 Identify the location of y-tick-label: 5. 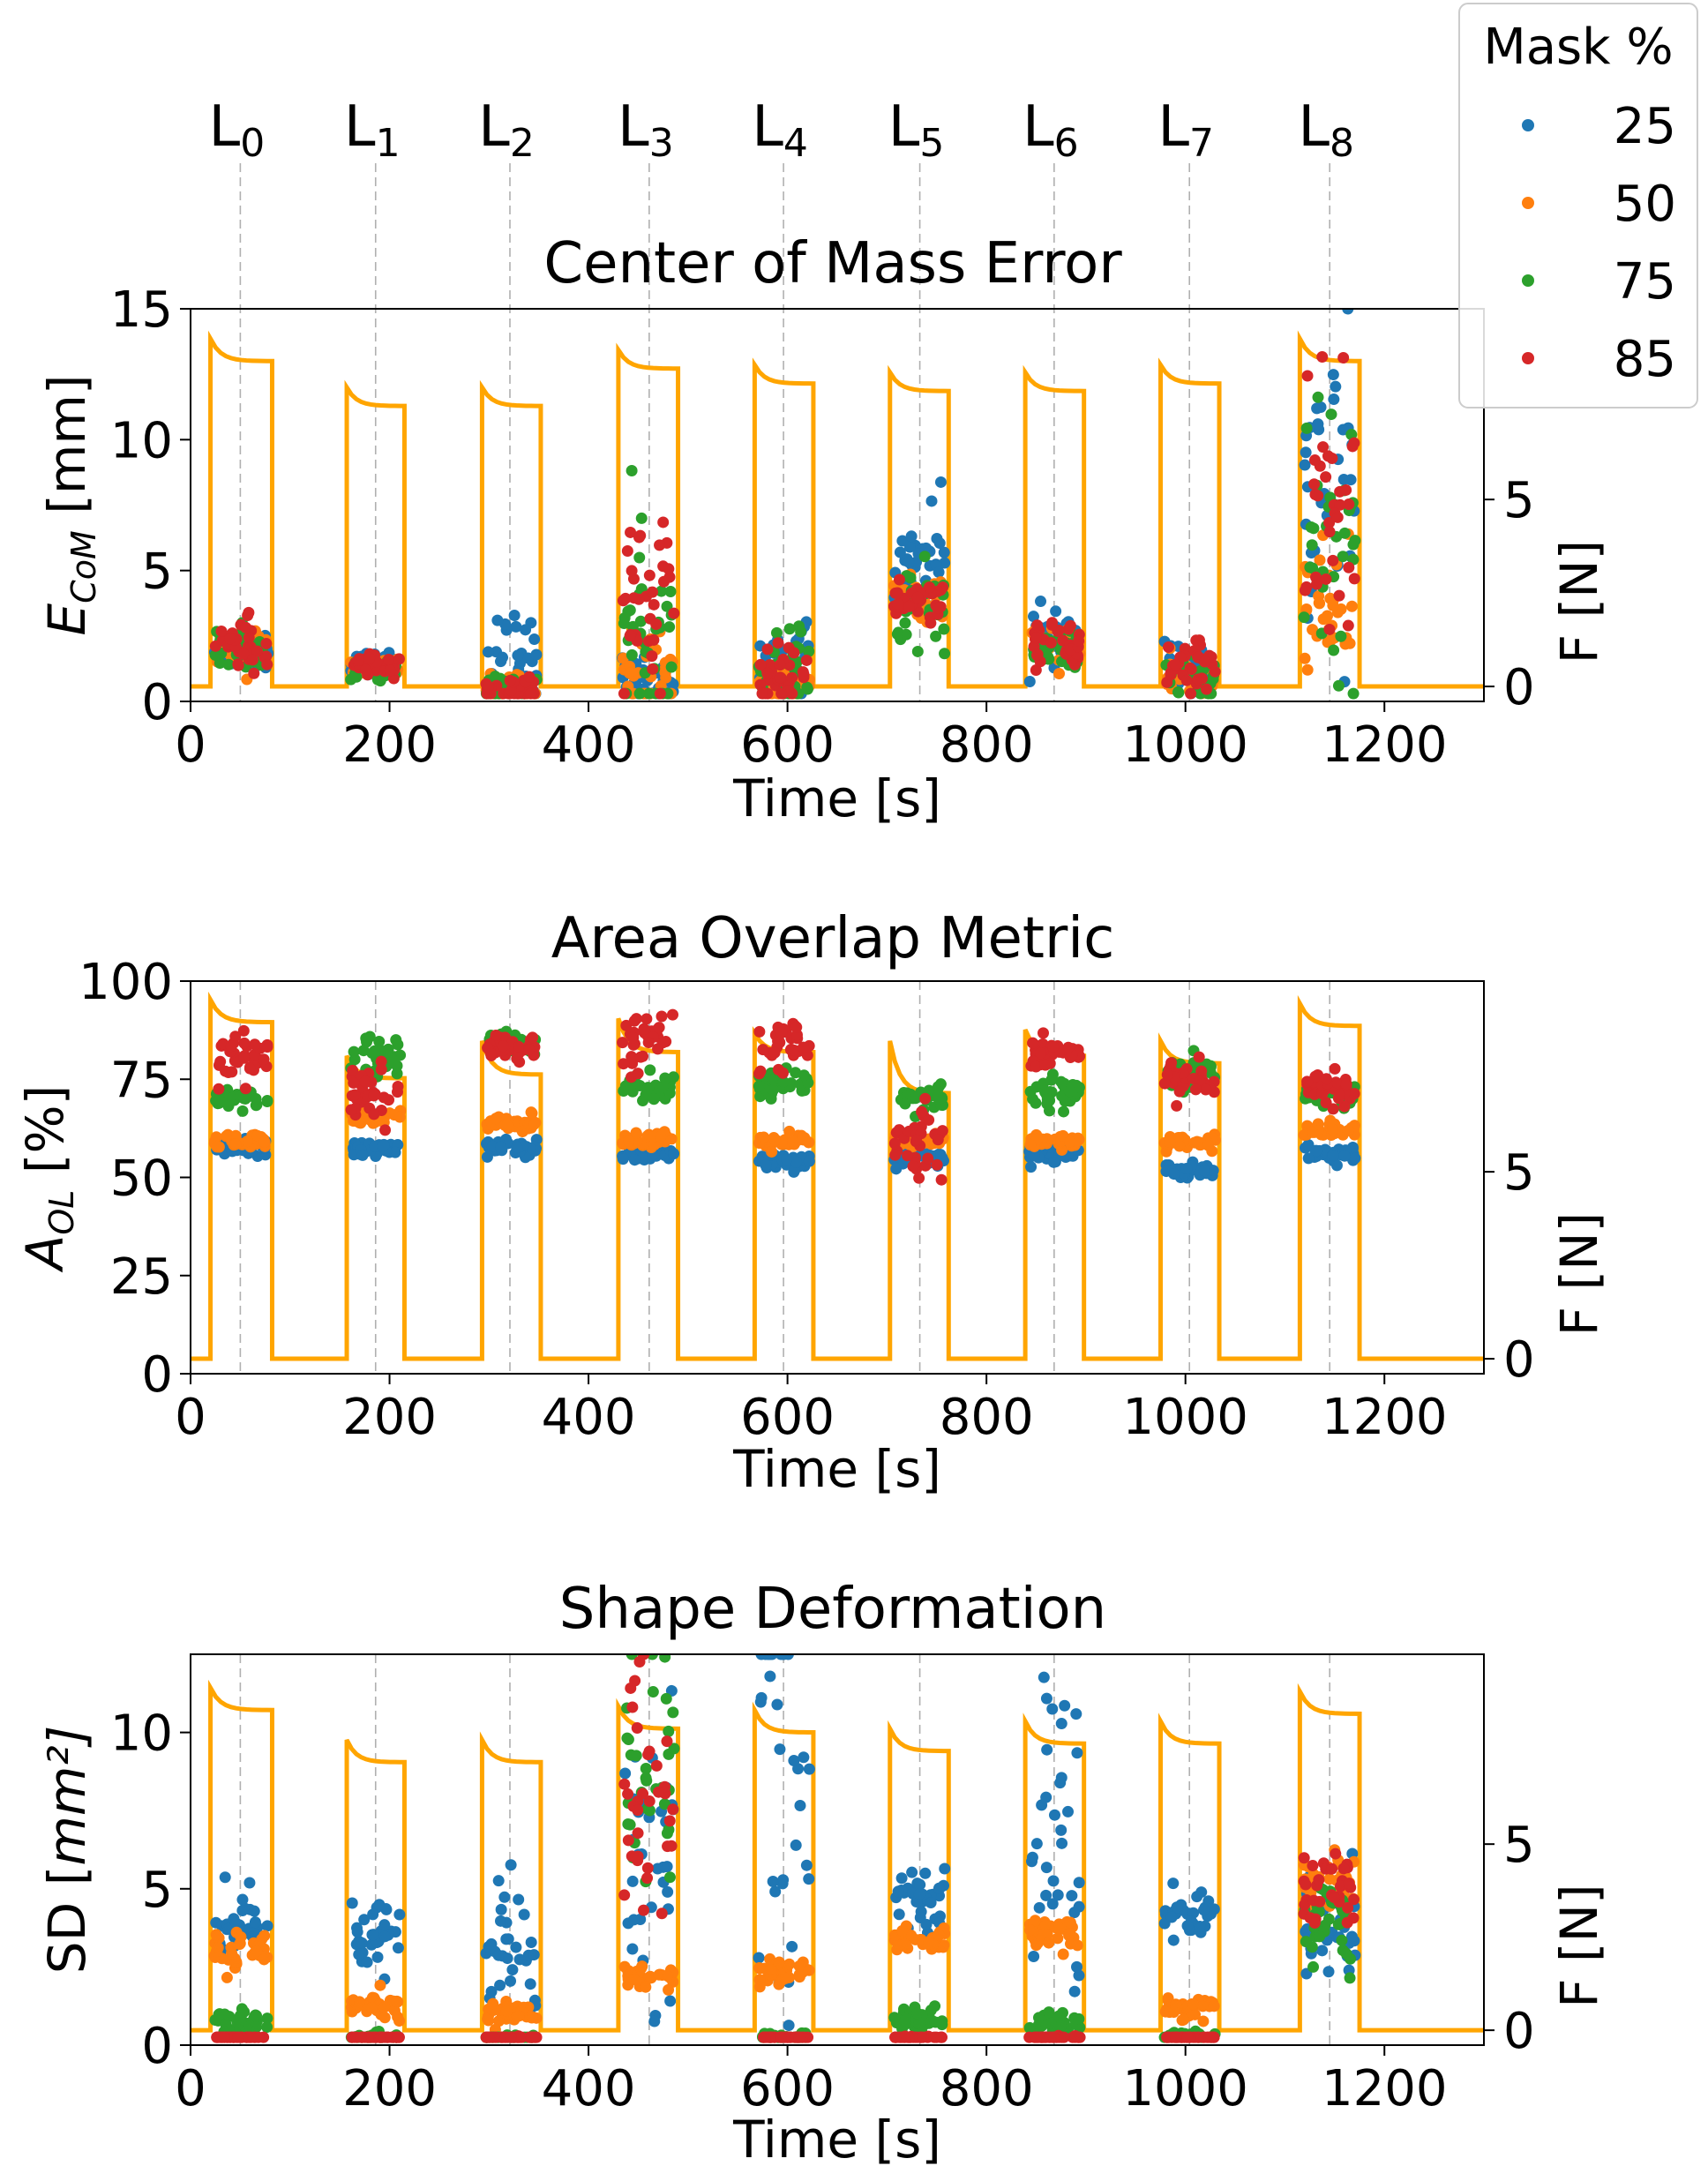
(157, 1890).